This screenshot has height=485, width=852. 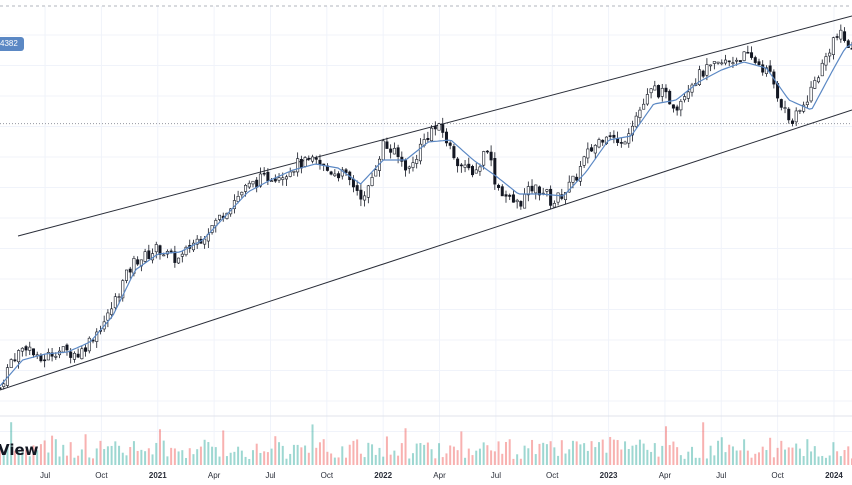 I want to click on volume-histogram, so click(x=426, y=443).